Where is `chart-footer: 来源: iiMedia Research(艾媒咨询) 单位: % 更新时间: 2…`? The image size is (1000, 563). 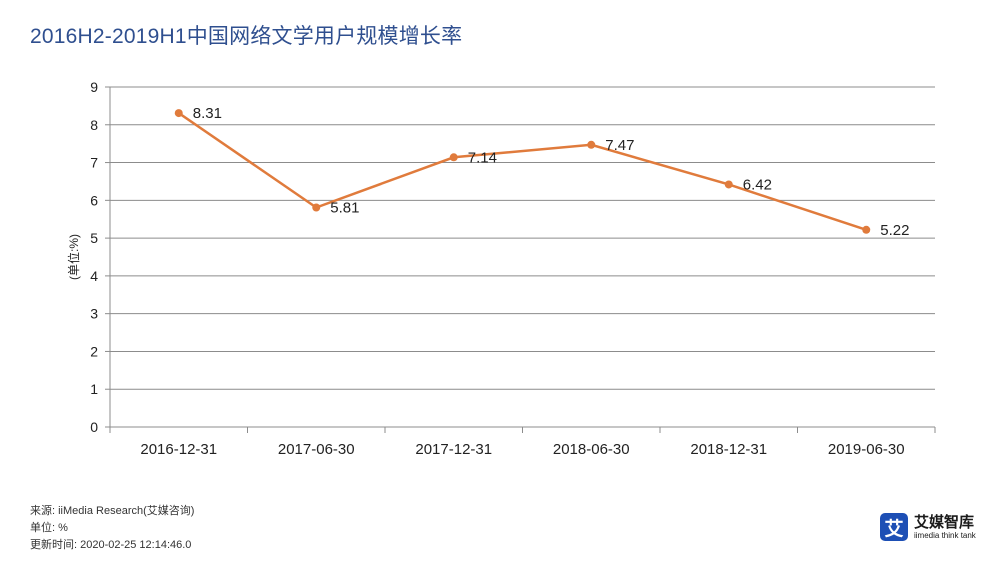 chart-footer: 来源: iiMedia Research(艾媒咨询) 单位: % 更新时间: 2… is located at coordinates (112, 528).